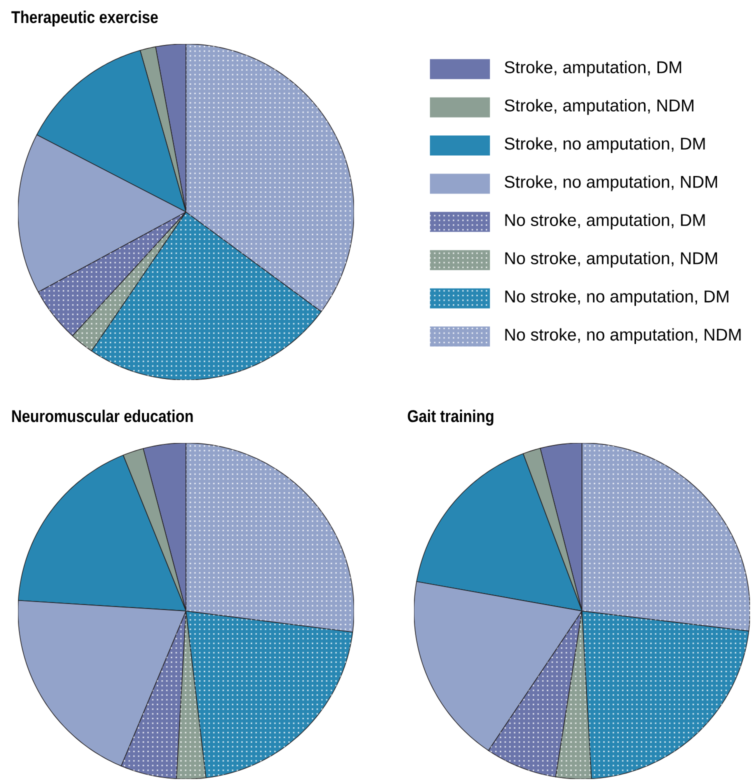 The image size is (756, 782). I want to click on legend-label: Stroke, no amputation, DM, so click(604, 145).